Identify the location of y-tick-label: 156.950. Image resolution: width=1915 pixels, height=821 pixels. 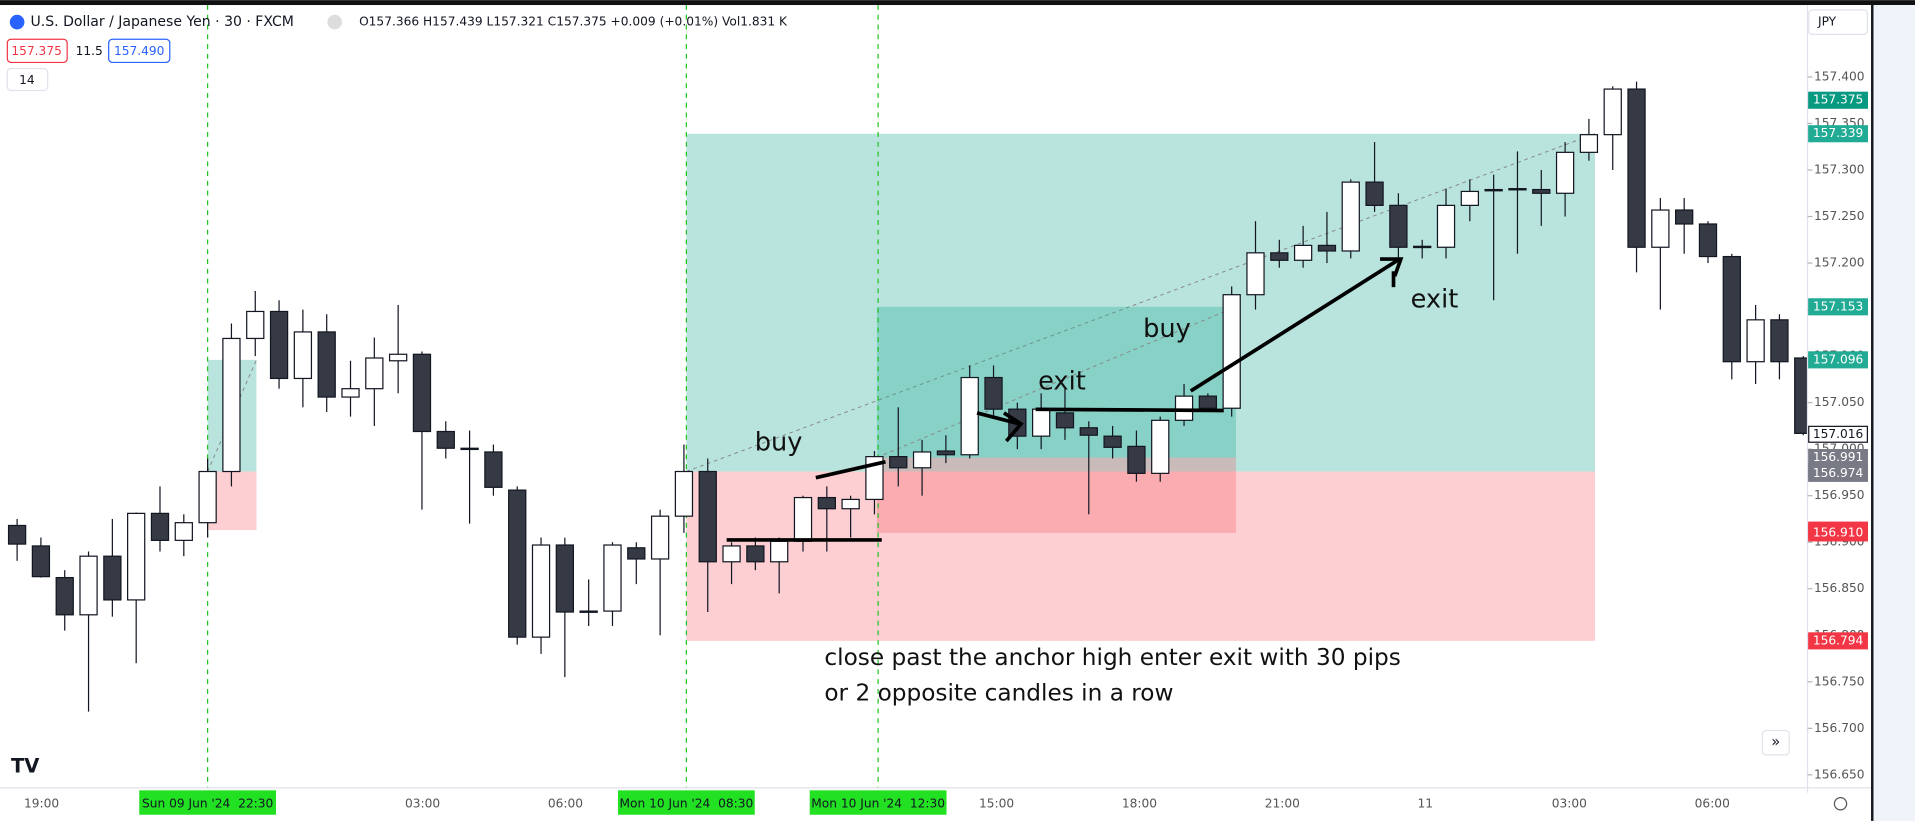
(1839, 495).